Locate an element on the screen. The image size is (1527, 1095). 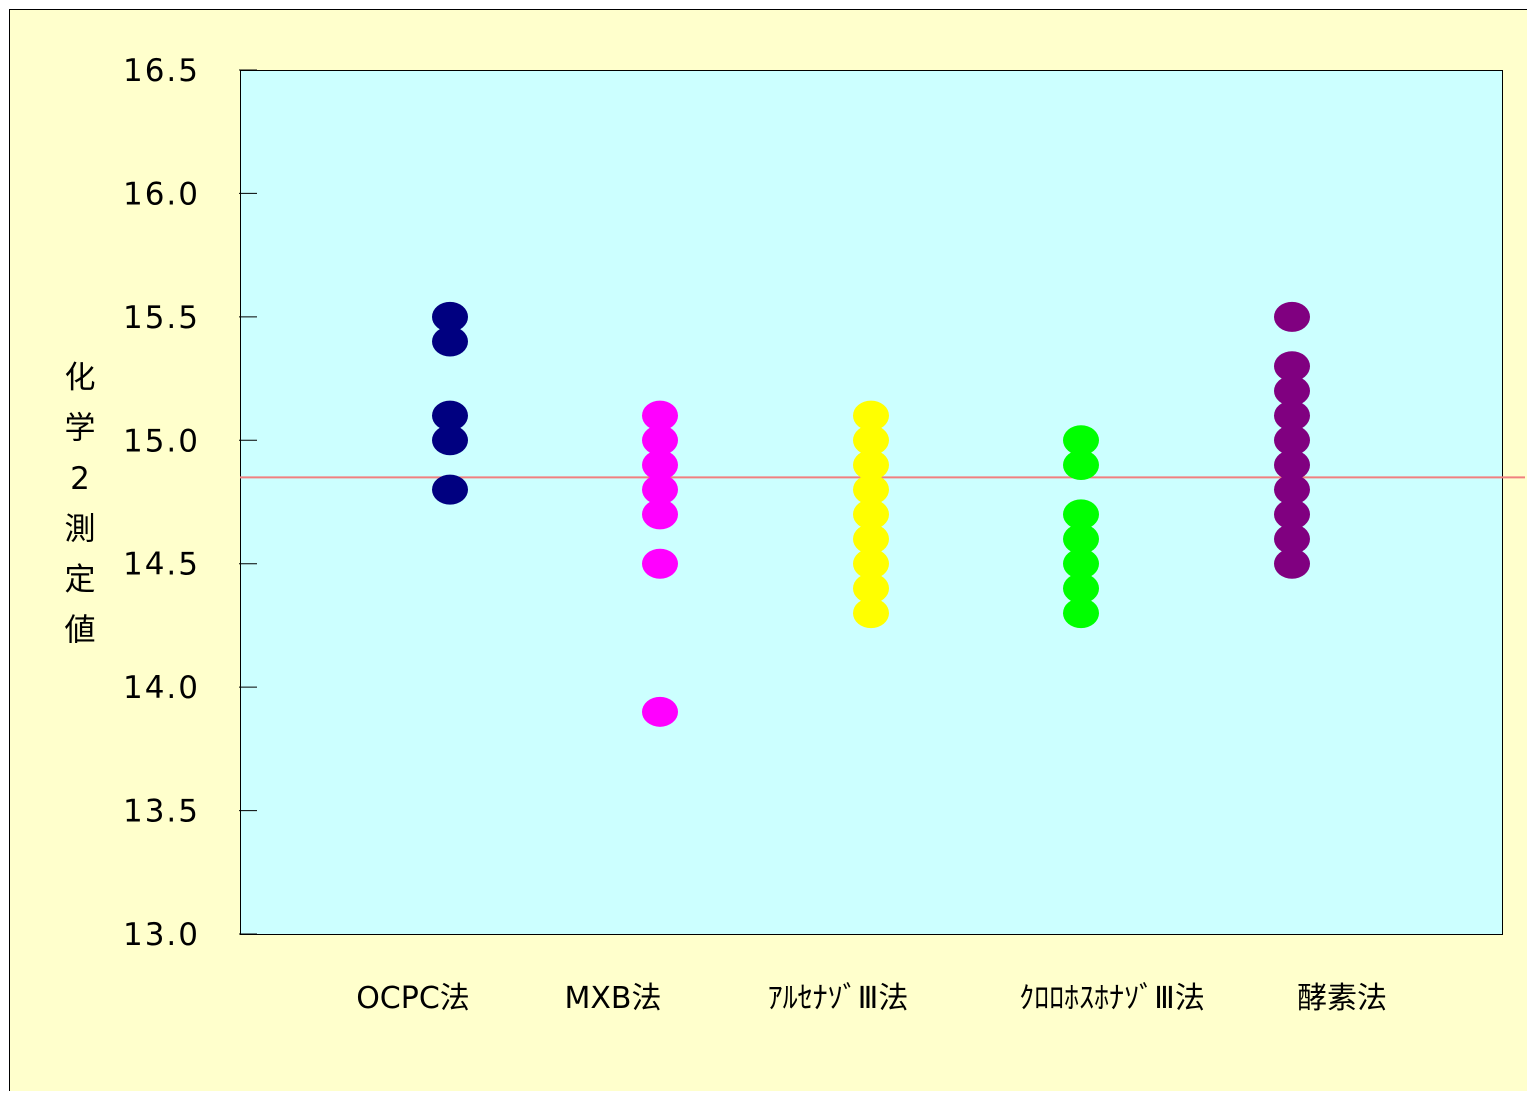
x-category-label: OCPC法 is located at coordinates (413, 998).